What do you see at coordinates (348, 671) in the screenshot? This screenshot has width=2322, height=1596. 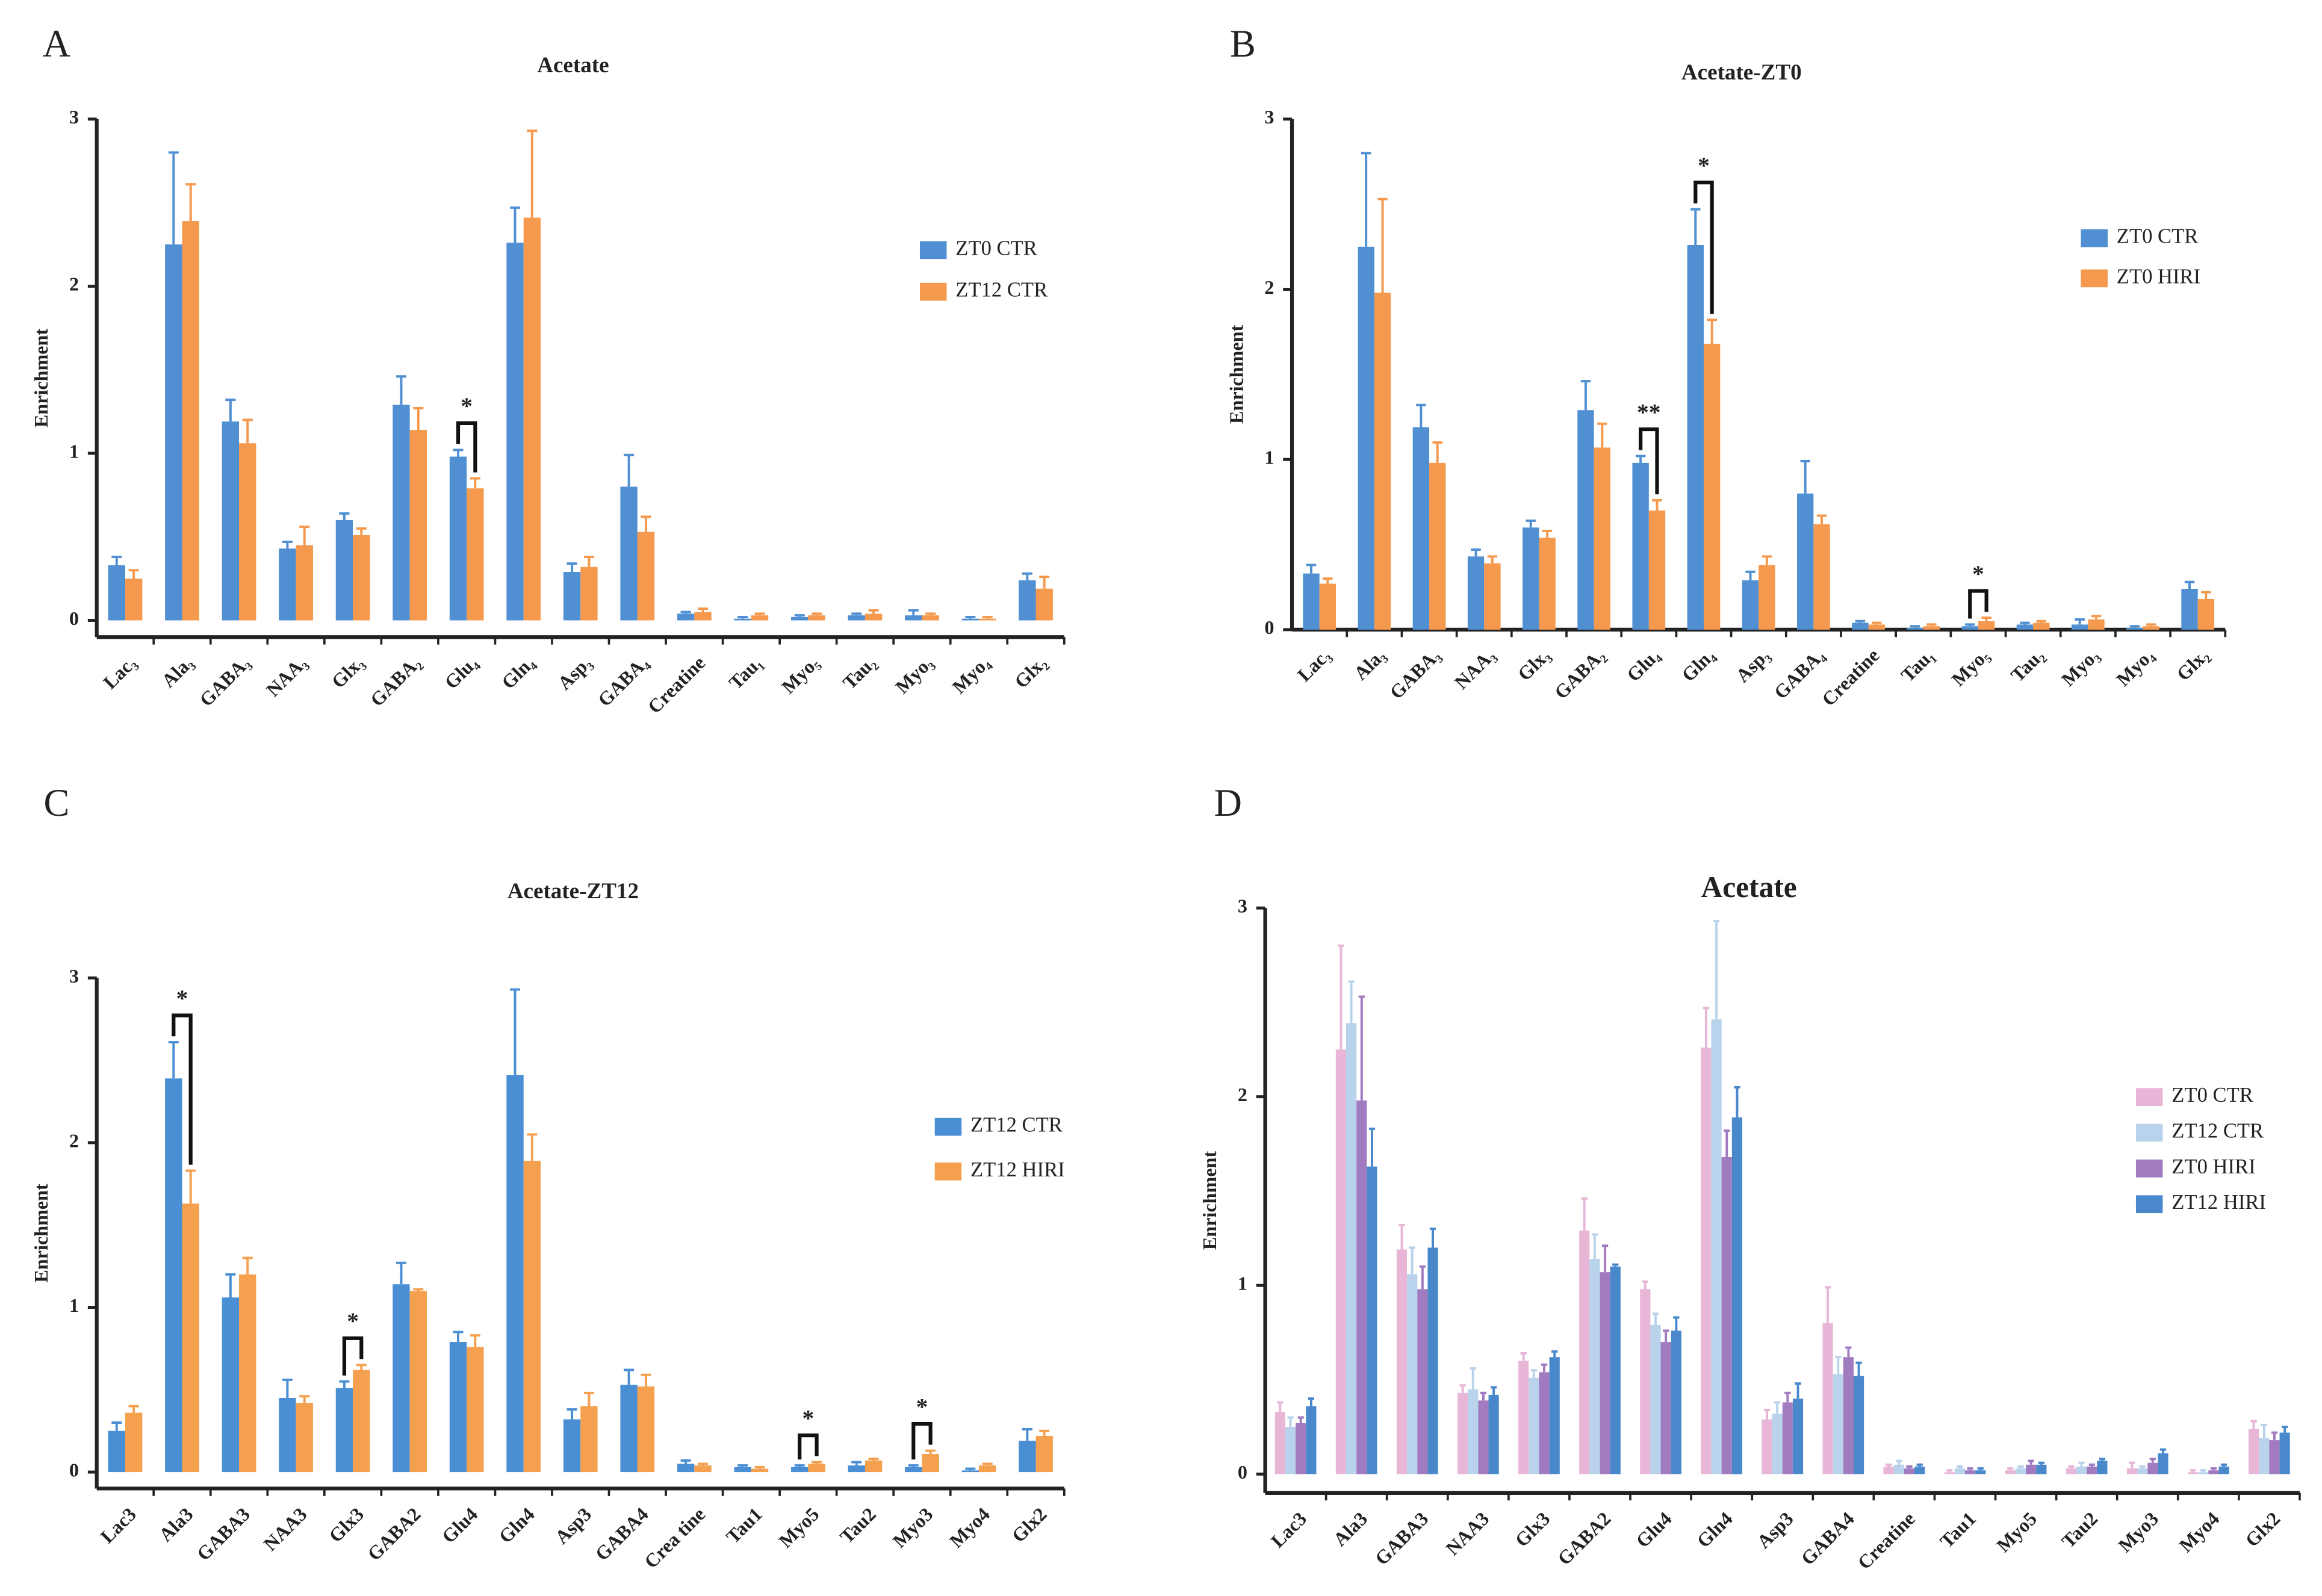 I see `x-tick-label: Glx₃` at bounding box center [348, 671].